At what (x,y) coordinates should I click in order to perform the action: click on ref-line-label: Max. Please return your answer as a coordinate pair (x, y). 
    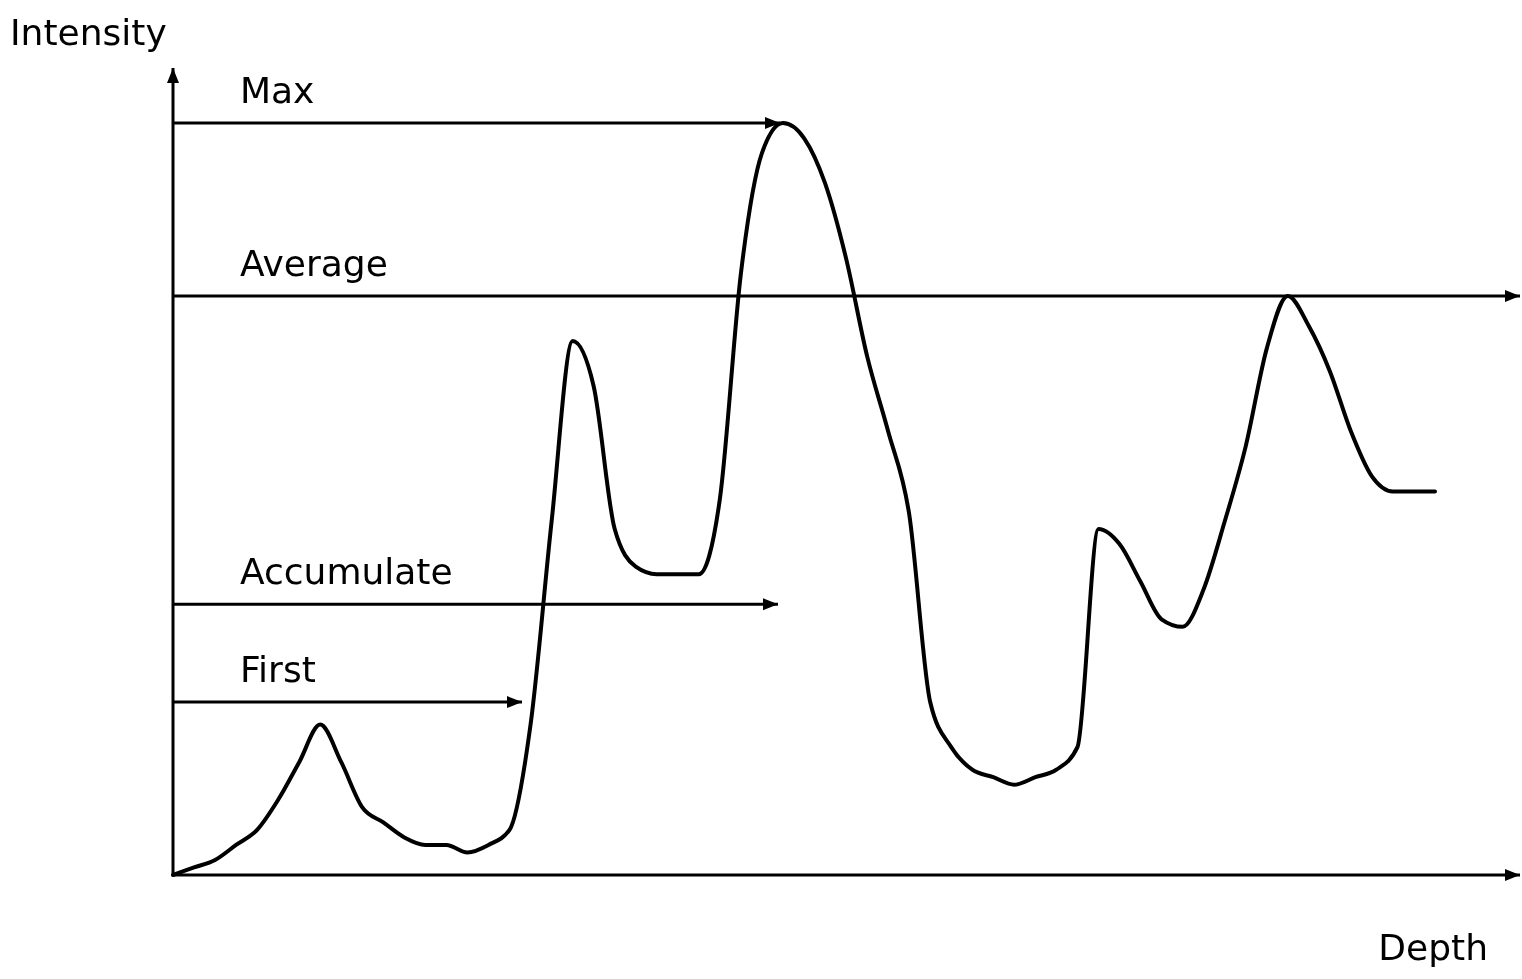
    Looking at the image, I should click on (277, 90).